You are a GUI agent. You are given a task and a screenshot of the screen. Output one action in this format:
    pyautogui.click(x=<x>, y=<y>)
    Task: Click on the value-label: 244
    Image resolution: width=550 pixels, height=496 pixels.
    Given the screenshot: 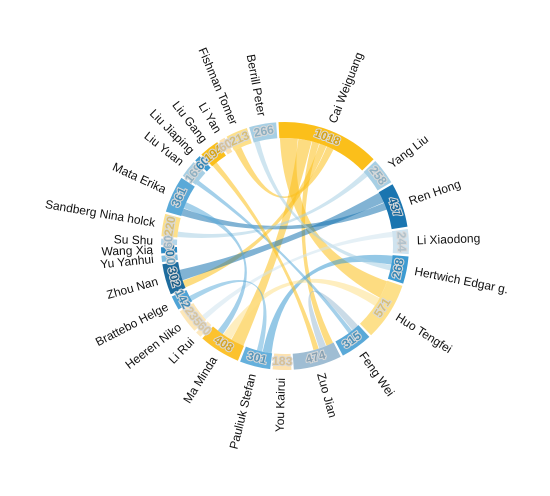 What is the action you would take?
    pyautogui.click(x=401, y=242)
    